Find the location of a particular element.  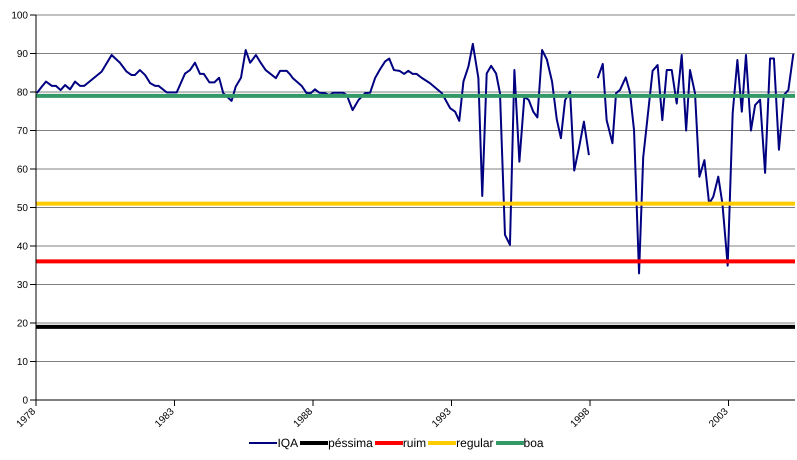

legend-label: péssima is located at coordinates (350, 443).